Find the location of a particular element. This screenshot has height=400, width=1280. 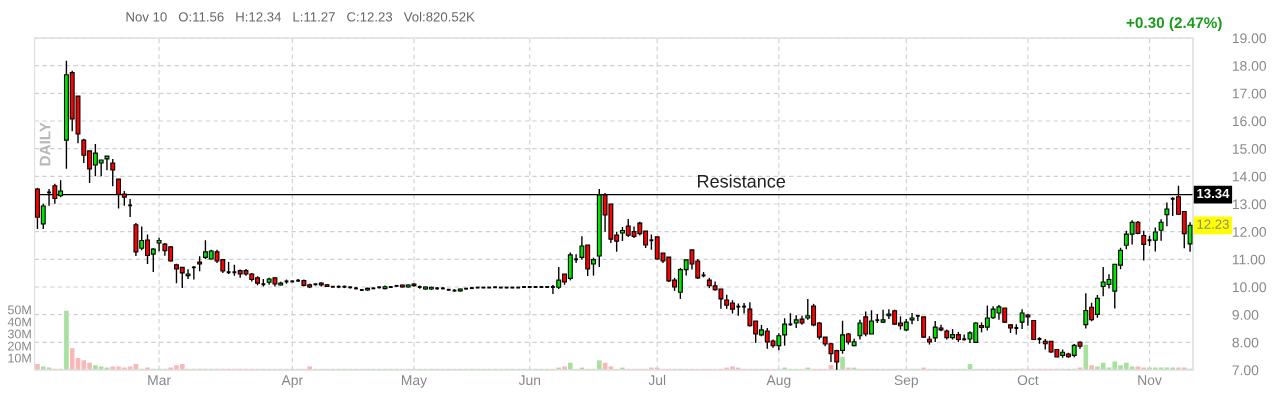

y-tick-label: 18.00 is located at coordinates (1249, 66).